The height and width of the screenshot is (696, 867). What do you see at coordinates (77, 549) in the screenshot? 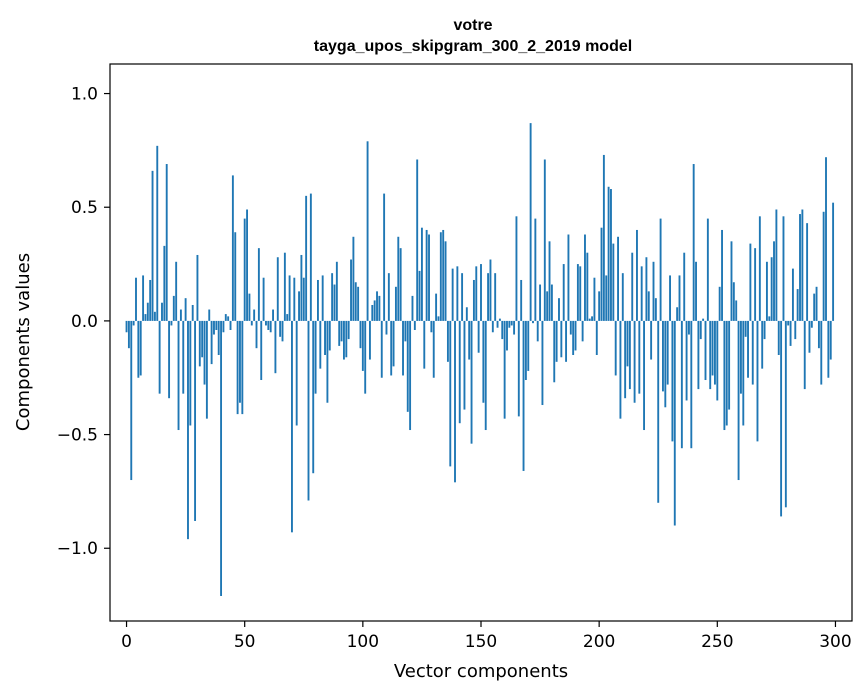
I see `y-tick-label: −1.0` at bounding box center [77, 549].